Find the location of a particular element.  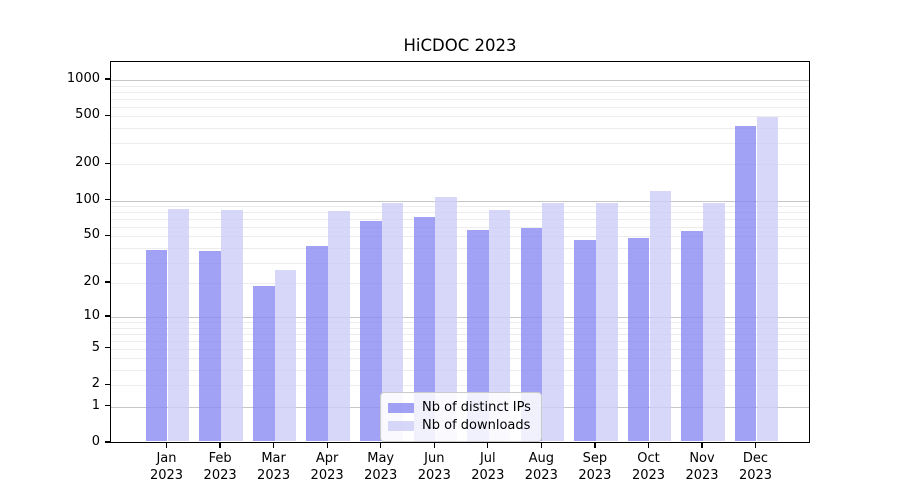

bar-distinct-ips-sep is located at coordinates (585, 340).